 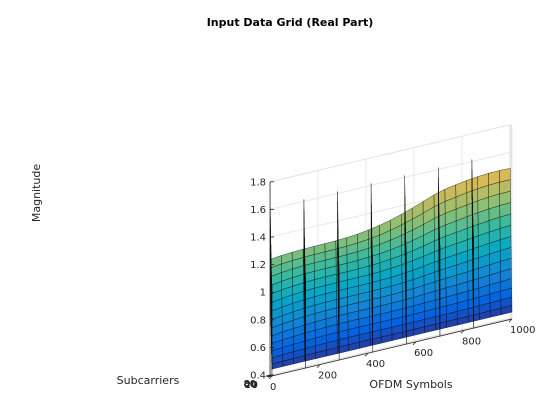 What do you see at coordinates (148, 380) in the screenshot?
I see `y-axis-label: Subcarriers` at bounding box center [148, 380].